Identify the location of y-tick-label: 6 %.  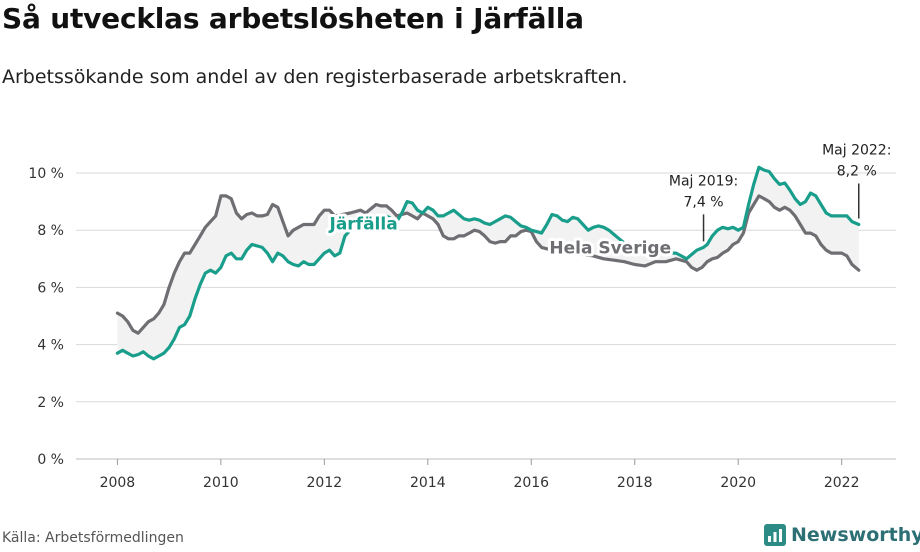
(50, 288).